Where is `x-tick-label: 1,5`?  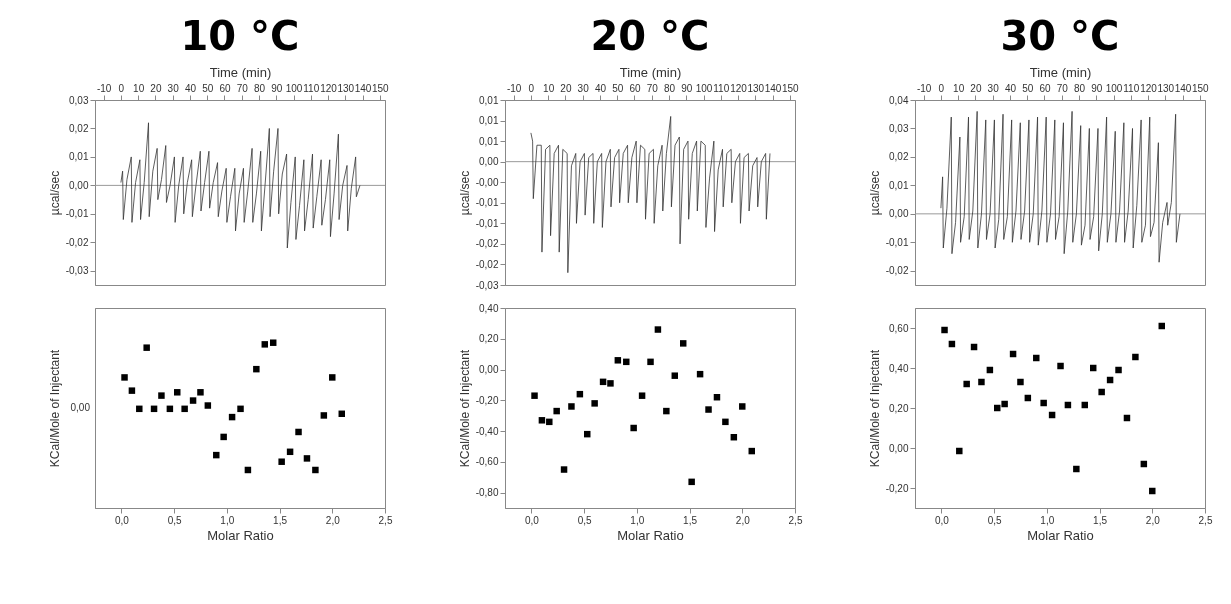 x-tick-label: 1,5 is located at coordinates (1100, 520).